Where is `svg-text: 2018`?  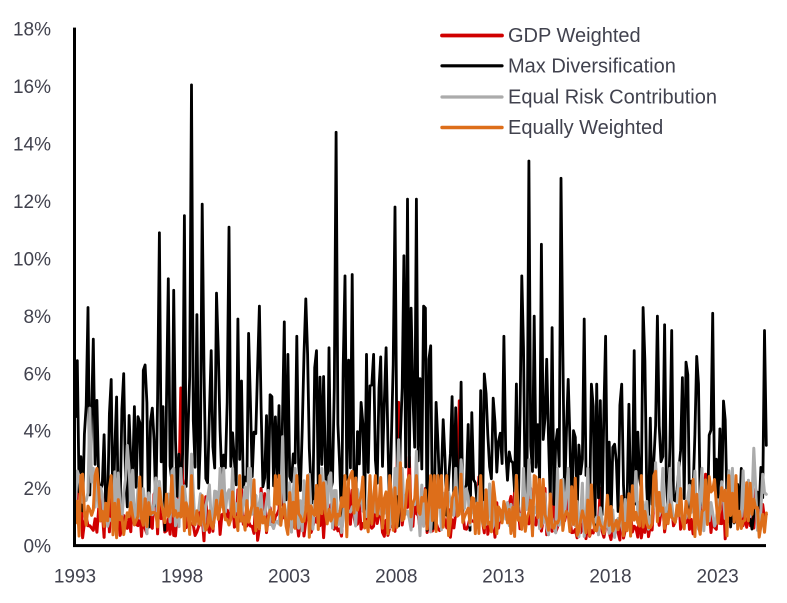 svg-text: 2018 is located at coordinates (610, 577).